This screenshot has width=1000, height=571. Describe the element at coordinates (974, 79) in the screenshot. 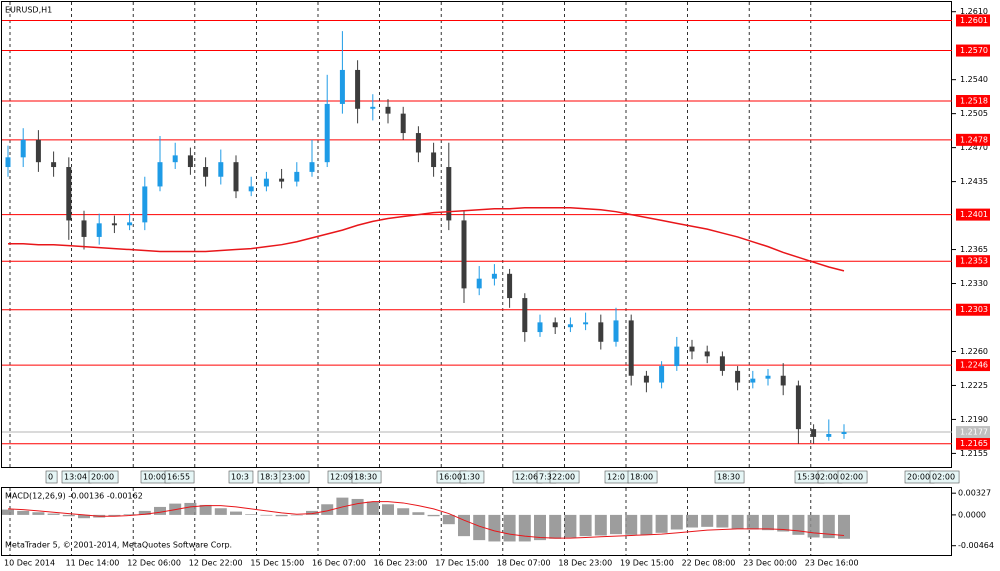

I see `y-tick-label: 1.2540` at that location.